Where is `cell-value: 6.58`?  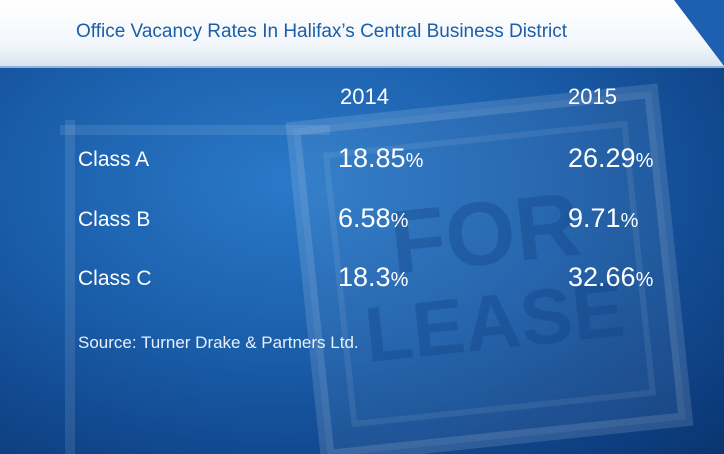 cell-value: 6.58 is located at coordinates (364, 218).